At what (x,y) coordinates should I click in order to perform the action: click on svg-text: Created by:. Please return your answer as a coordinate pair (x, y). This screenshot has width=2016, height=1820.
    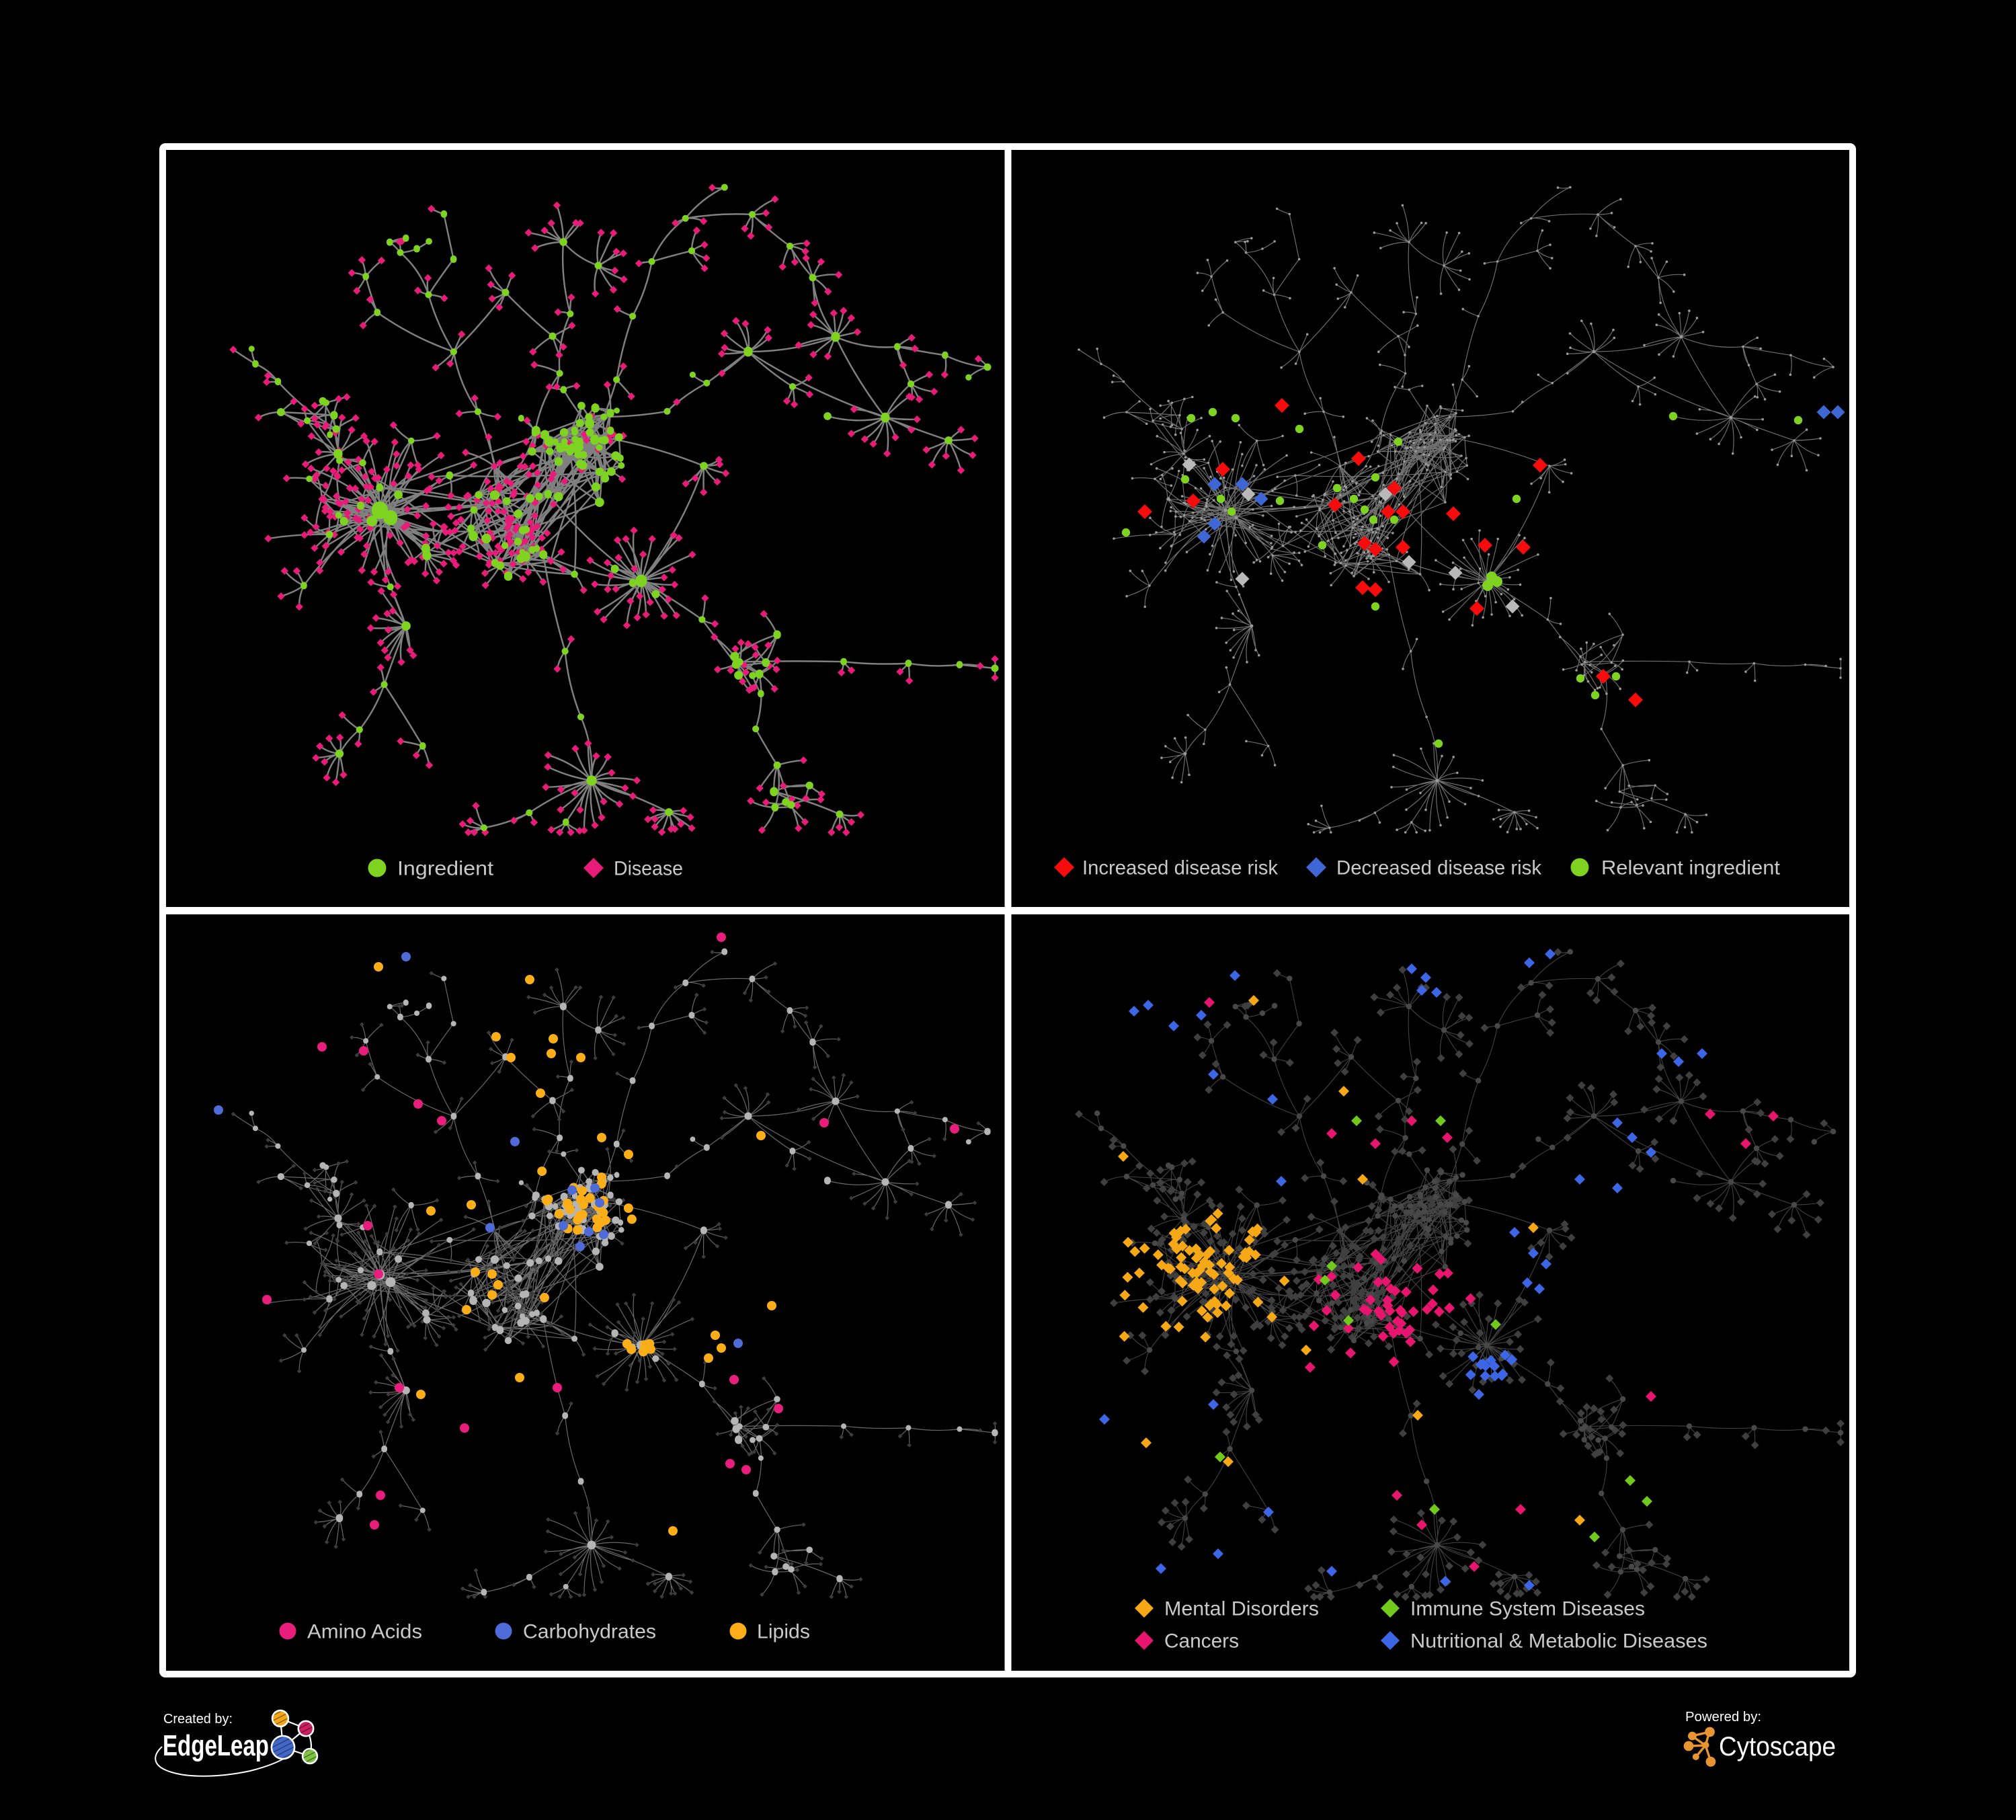
    Looking at the image, I should click on (198, 1719).